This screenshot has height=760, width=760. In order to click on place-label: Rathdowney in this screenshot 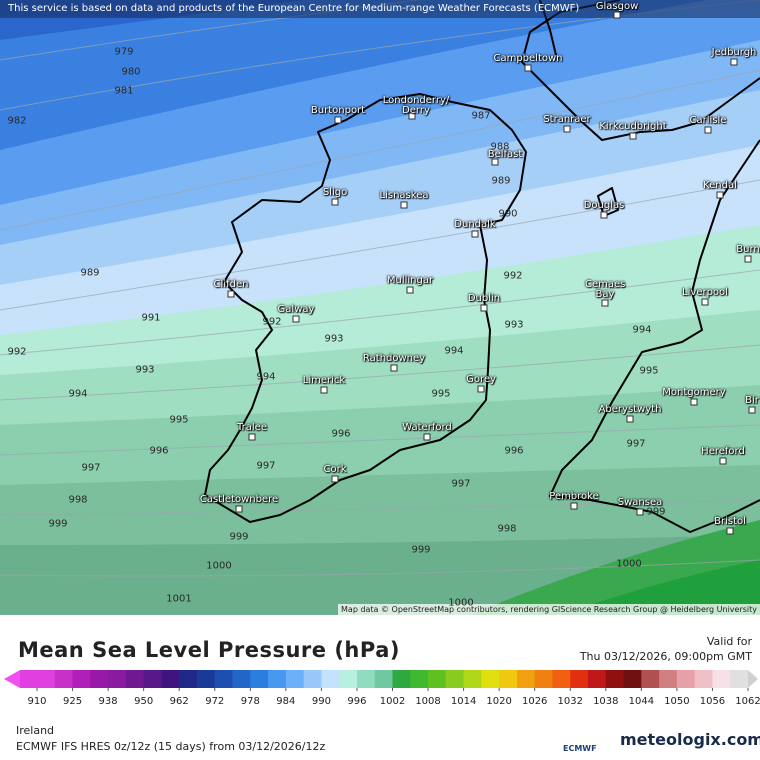, I will do `click(394, 358)`.